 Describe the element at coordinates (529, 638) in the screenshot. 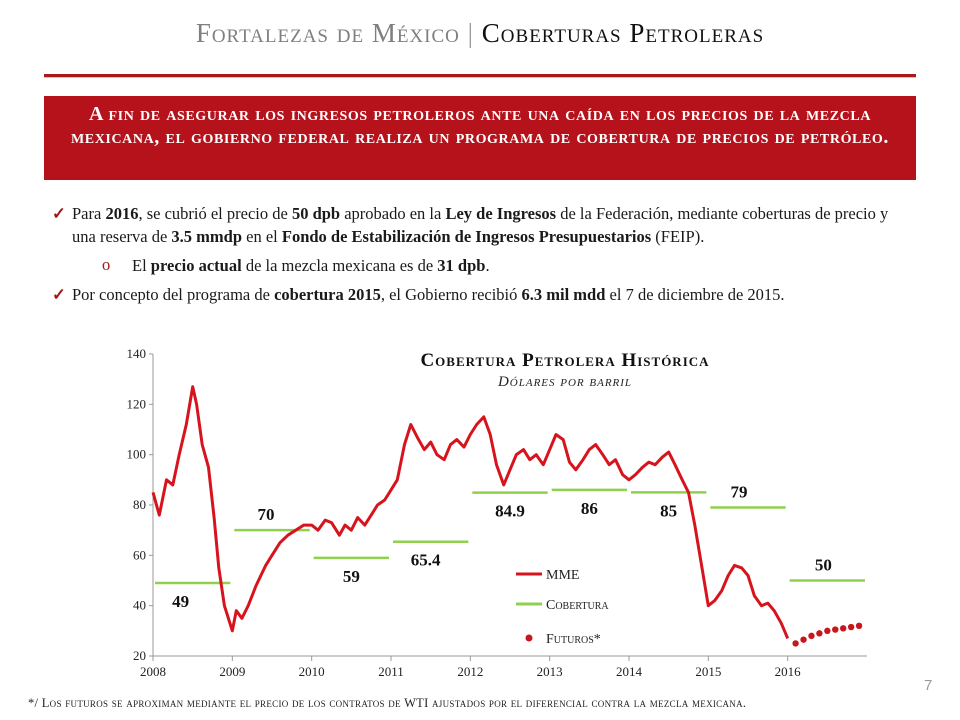

I see `legend-futuros-swatch` at that location.